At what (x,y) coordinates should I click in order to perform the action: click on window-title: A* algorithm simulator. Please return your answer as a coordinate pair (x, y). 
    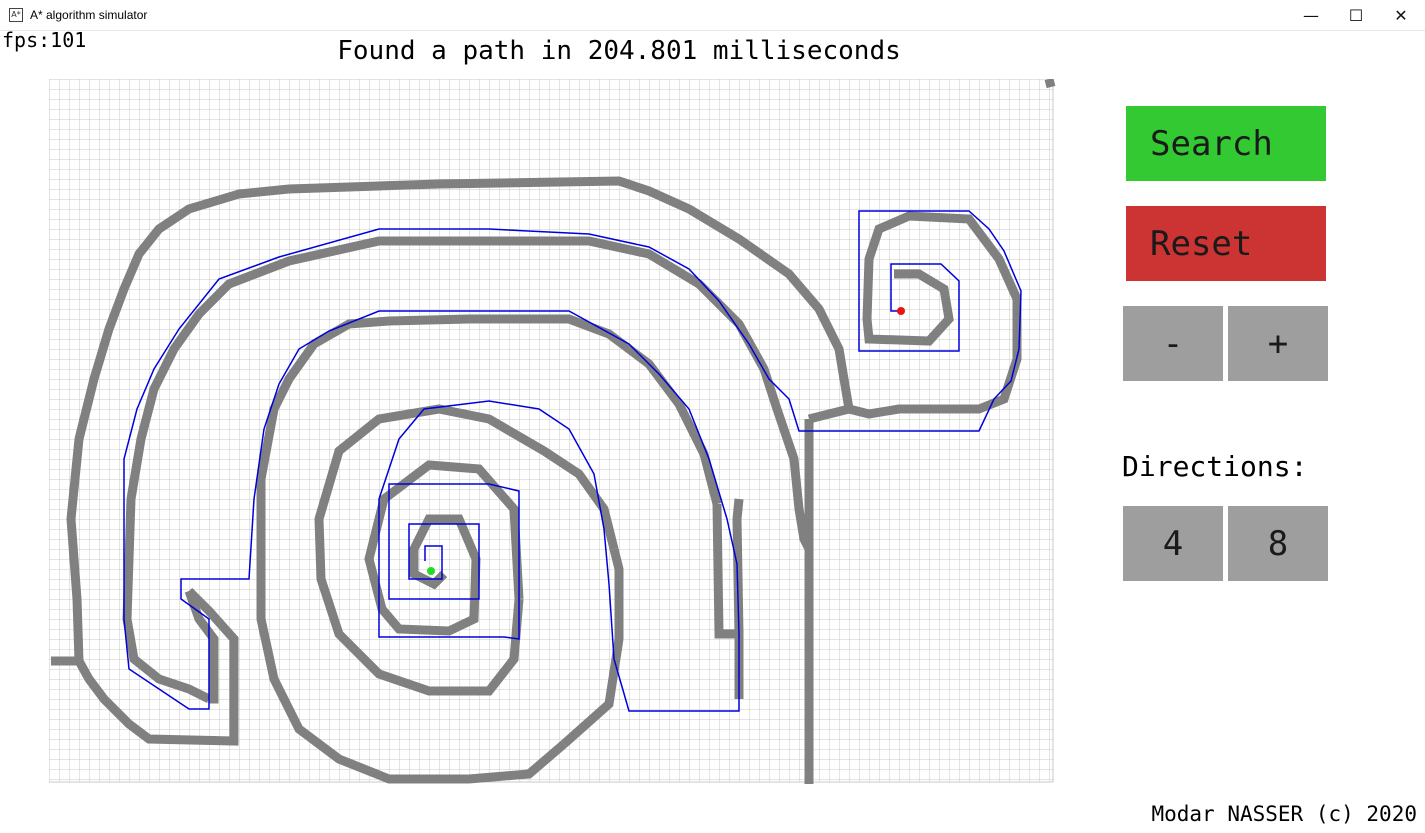
    Looking at the image, I should click on (88, 15).